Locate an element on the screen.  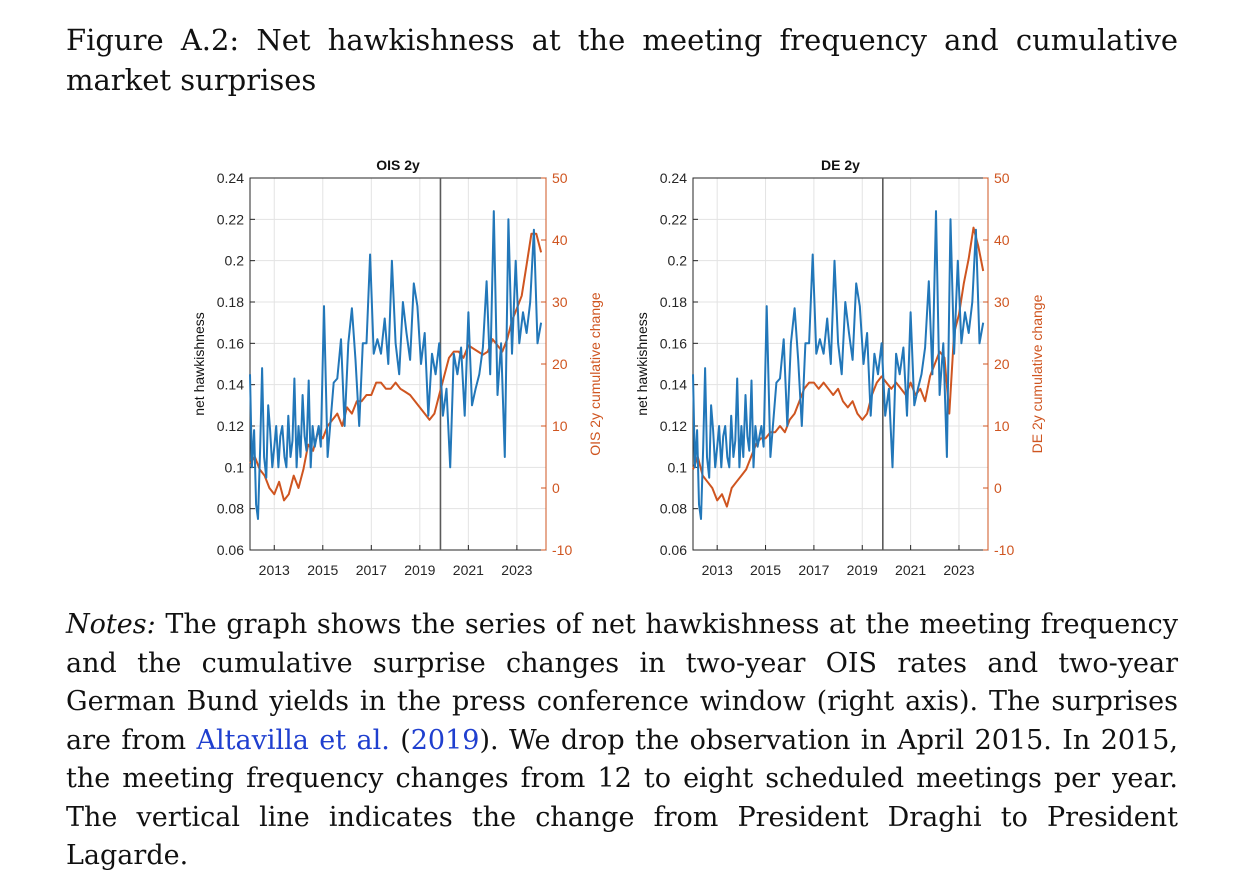
chart-2-series-net-hawkishness-line is located at coordinates (838, 365).